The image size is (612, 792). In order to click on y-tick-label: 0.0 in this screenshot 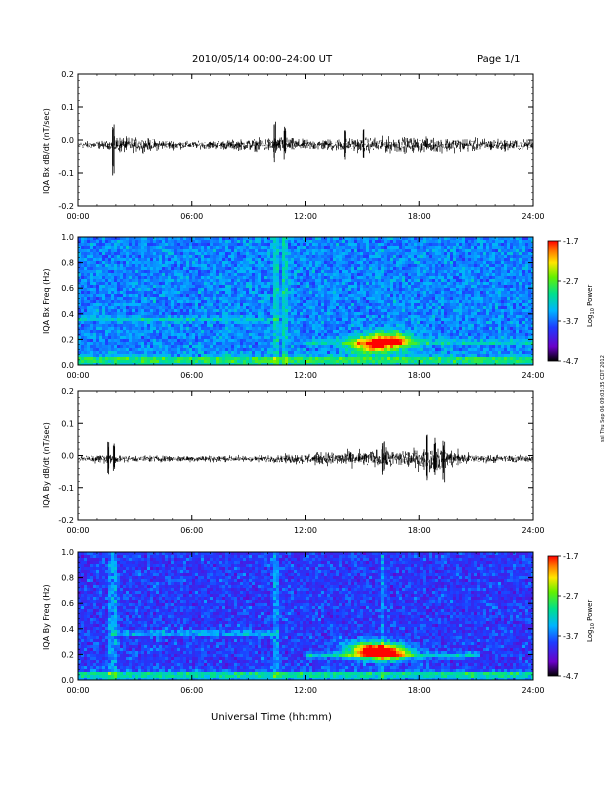, I will do `click(67, 140)`.